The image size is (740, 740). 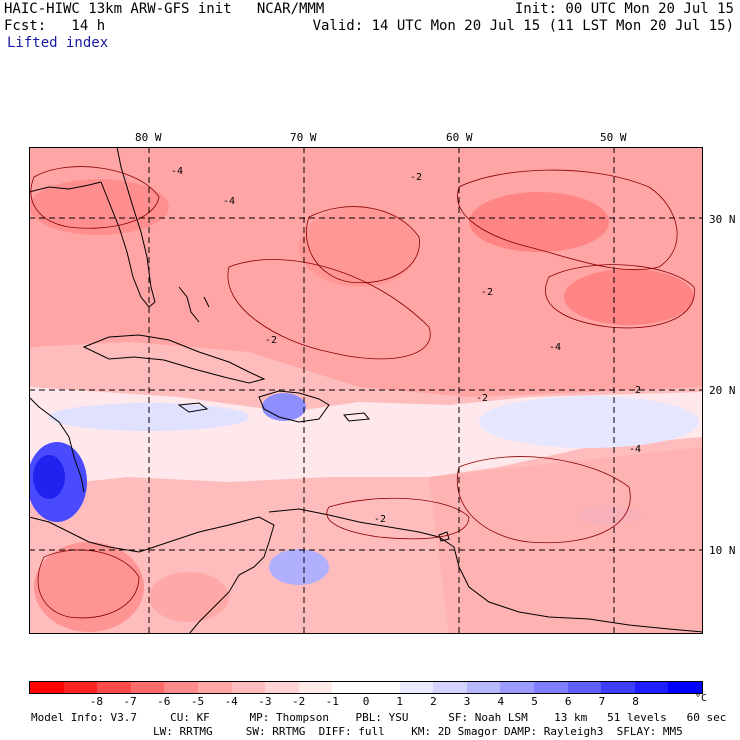 I want to click on colorbar-tick-label: 7, so click(x=602, y=701).